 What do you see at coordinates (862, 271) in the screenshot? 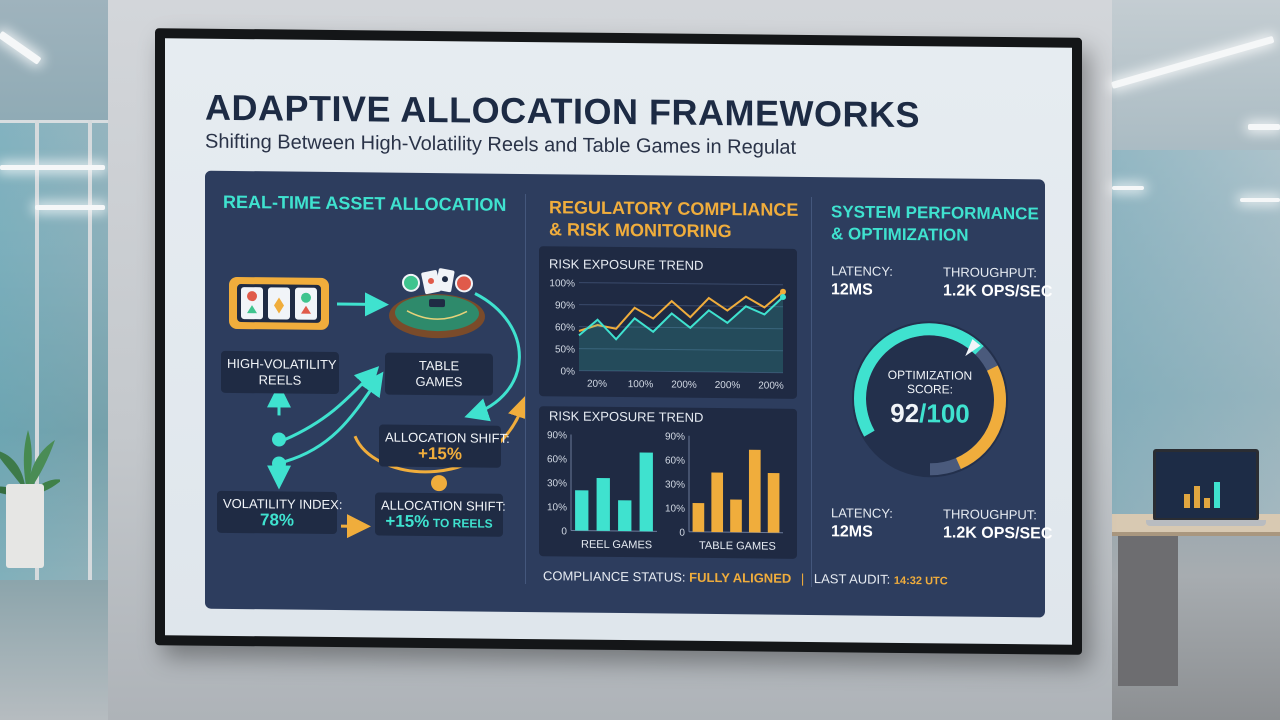
I see `latency-label: LATENCY:` at bounding box center [862, 271].